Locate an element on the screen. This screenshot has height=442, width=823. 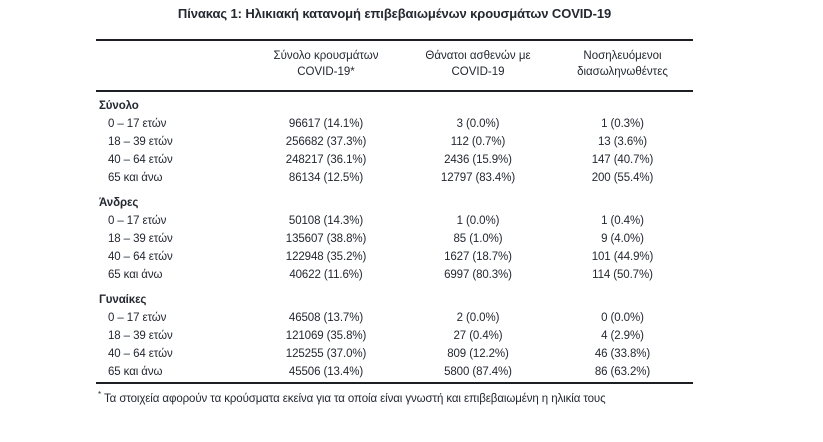
deaths-cell: 12797 (83.4%) is located at coordinates (478, 178).